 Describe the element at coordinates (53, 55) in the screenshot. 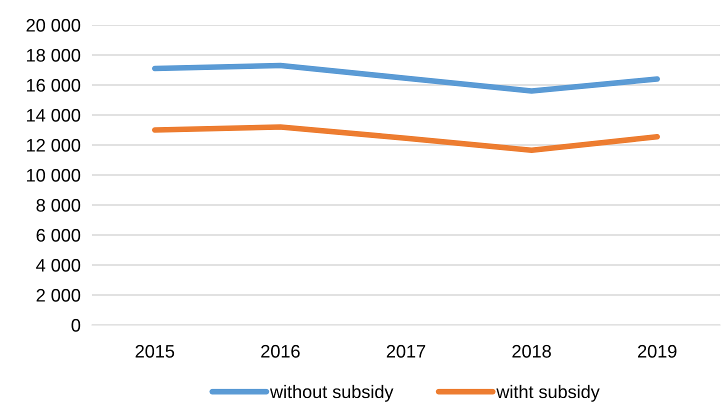

I see `y-tick-label: 18 000` at that location.